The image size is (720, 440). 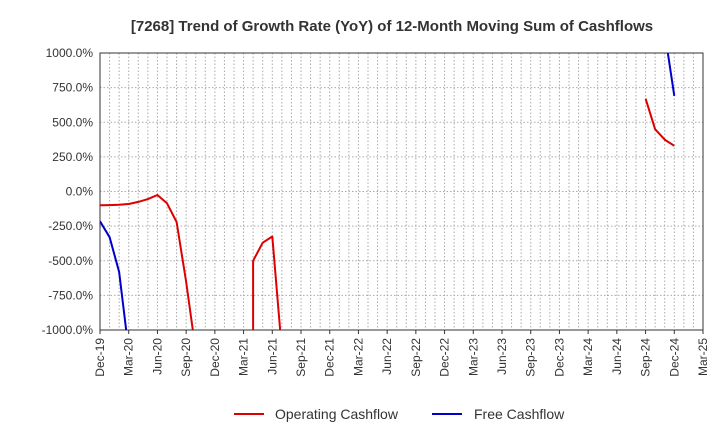 What do you see at coordinates (399, 414) in the screenshot?
I see `legend: Operating Cashflow Free Cashflow` at bounding box center [399, 414].